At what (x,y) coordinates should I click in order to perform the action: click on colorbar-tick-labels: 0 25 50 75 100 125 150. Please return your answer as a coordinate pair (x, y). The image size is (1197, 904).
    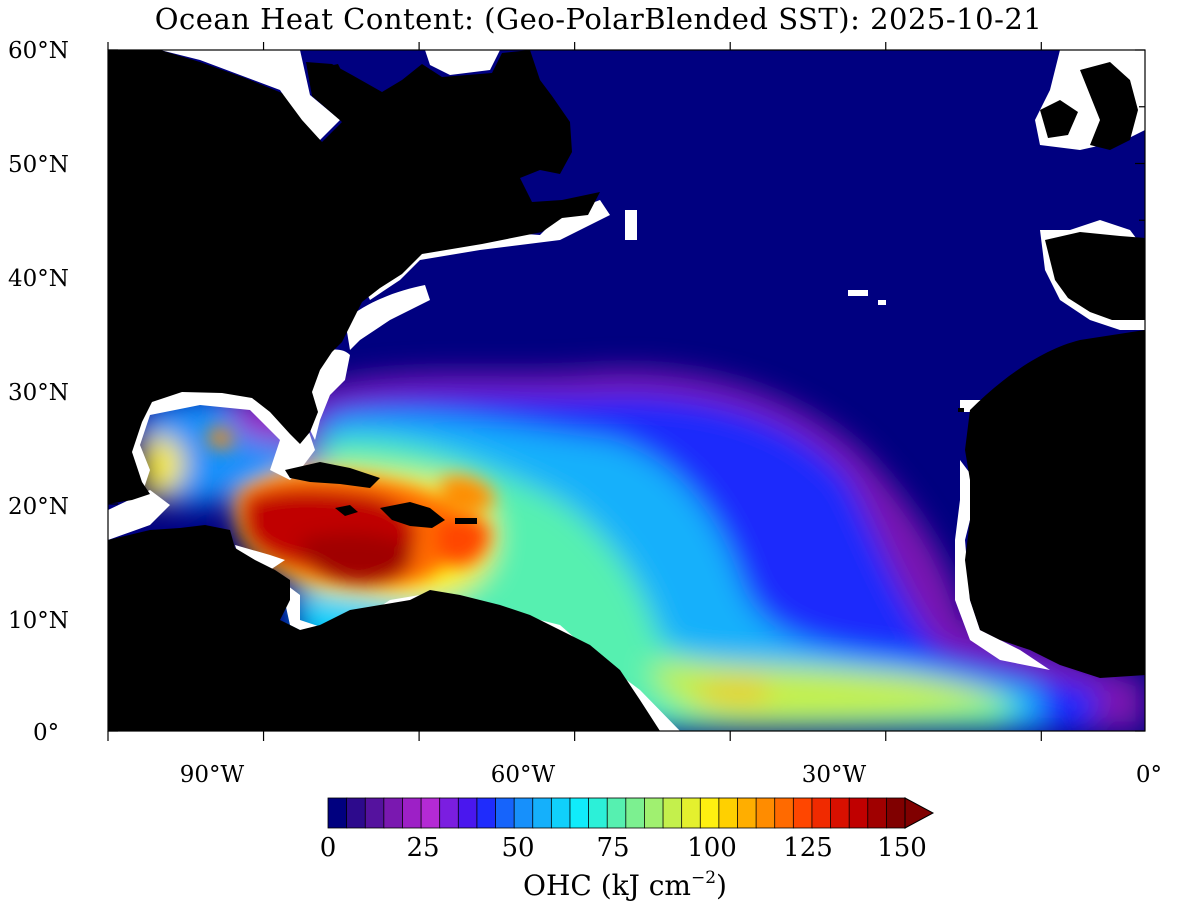
    Looking at the image, I should click on (623, 848).